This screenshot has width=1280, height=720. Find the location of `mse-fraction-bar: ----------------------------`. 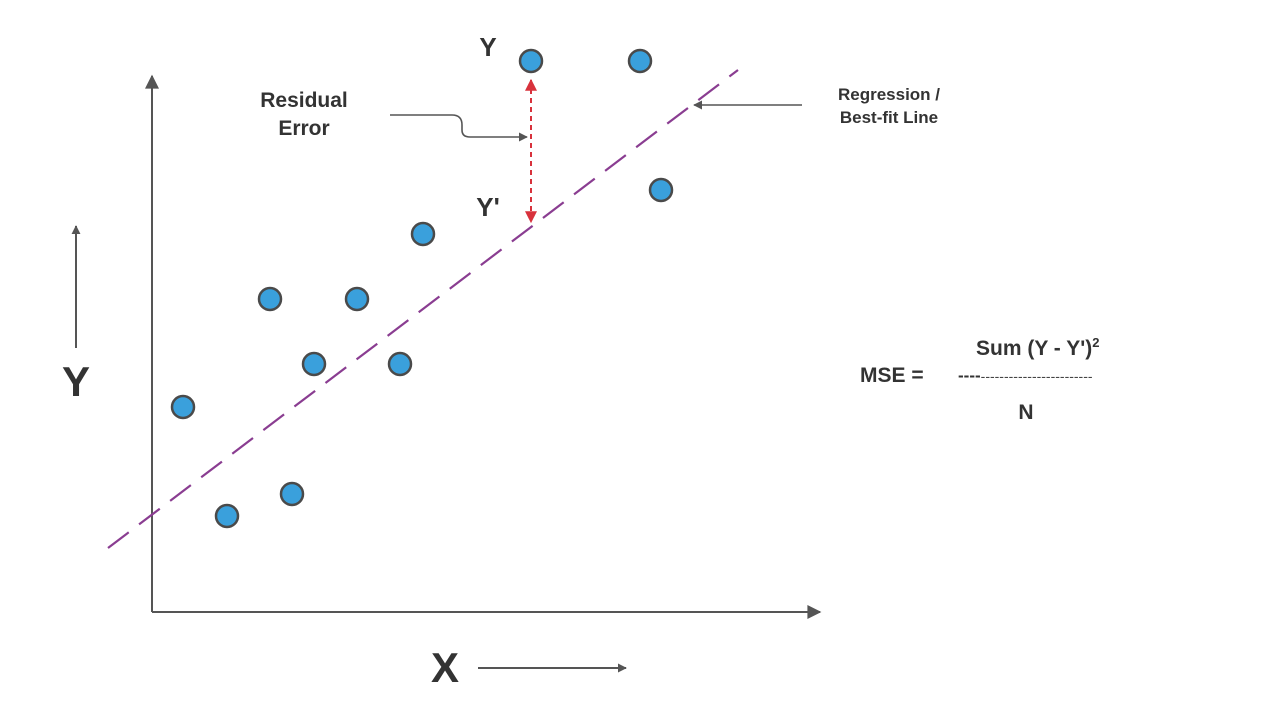

mse-fraction-bar: ---------------------------- is located at coordinates (1025, 375).